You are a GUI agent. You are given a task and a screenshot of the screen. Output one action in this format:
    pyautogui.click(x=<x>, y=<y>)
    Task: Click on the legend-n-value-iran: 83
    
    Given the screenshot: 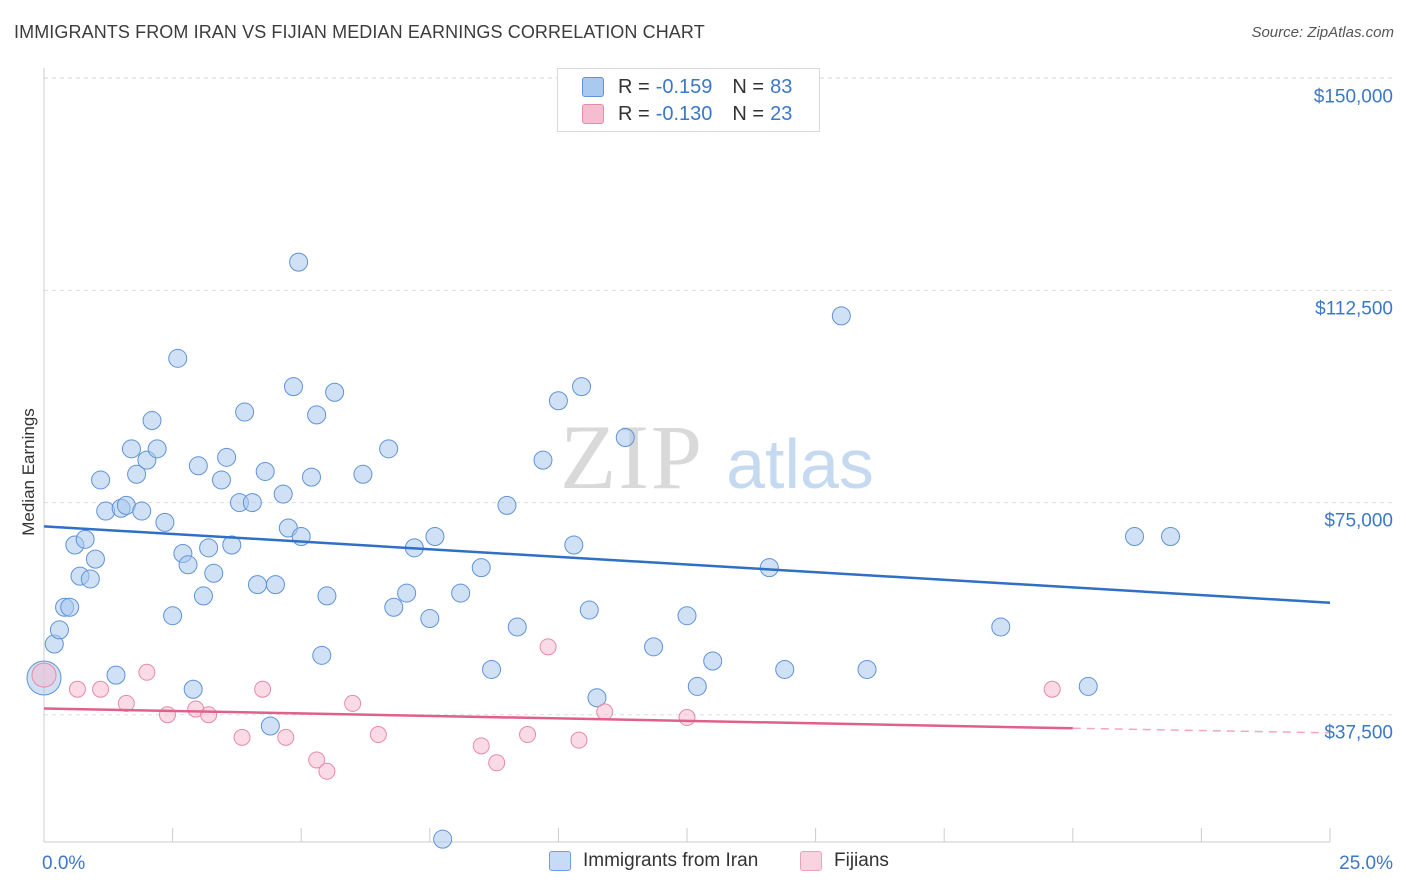 What is the action you would take?
    pyautogui.click(x=781, y=86)
    